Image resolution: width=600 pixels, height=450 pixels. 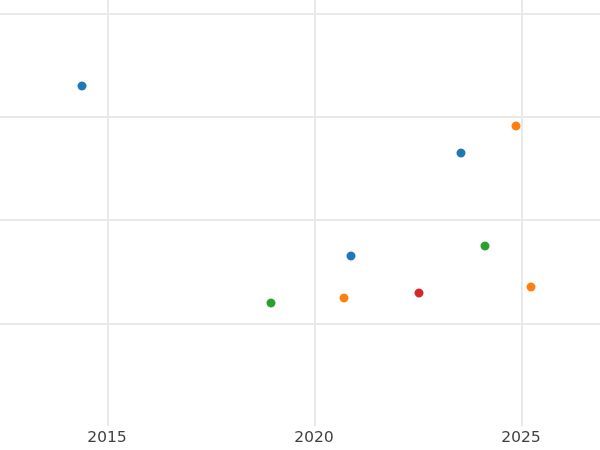 I want to click on x-axis-tick-label: 2025, so click(x=521, y=437).